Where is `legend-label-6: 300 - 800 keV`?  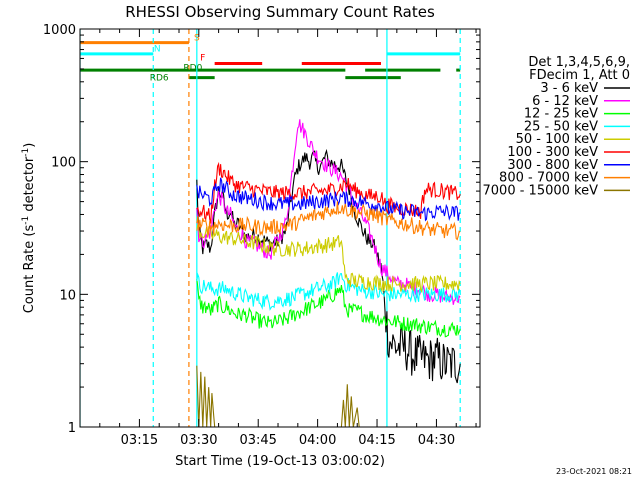
legend-label-6: 300 - 800 keV is located at coordinates (552, 165).